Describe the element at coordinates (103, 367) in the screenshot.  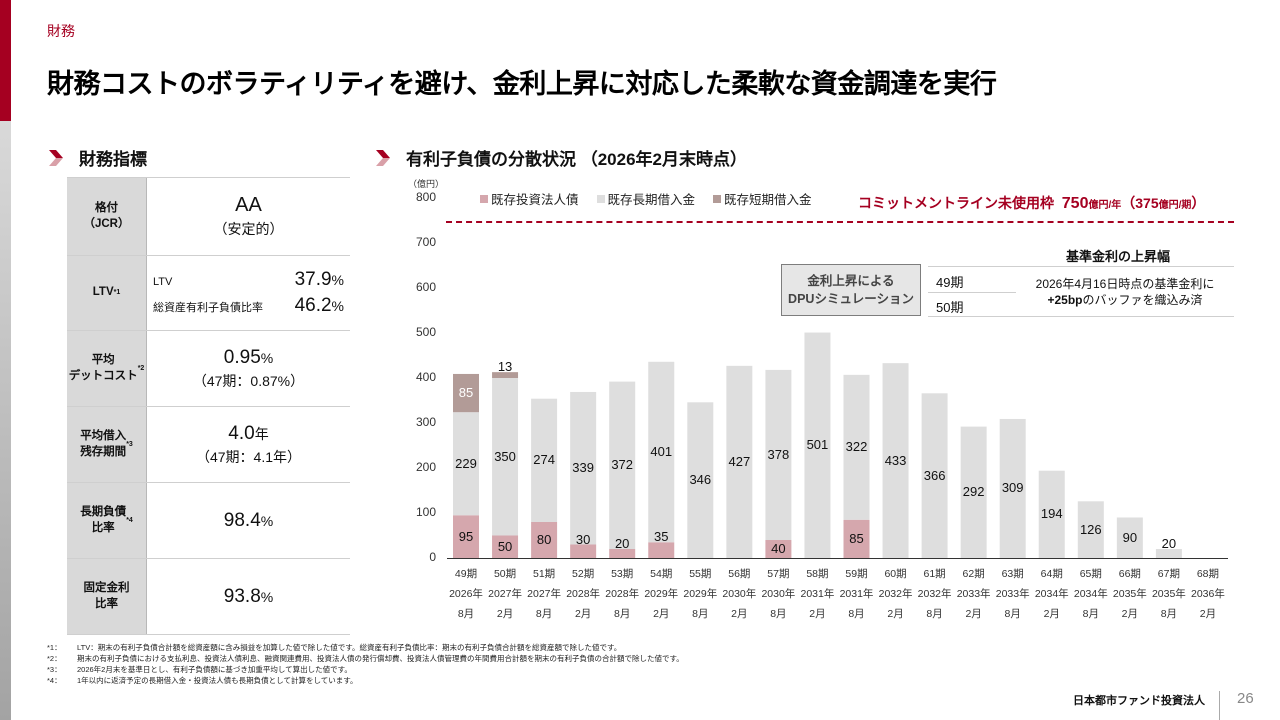
I see `metric-label-text: 平均 デットコスト` at that location.